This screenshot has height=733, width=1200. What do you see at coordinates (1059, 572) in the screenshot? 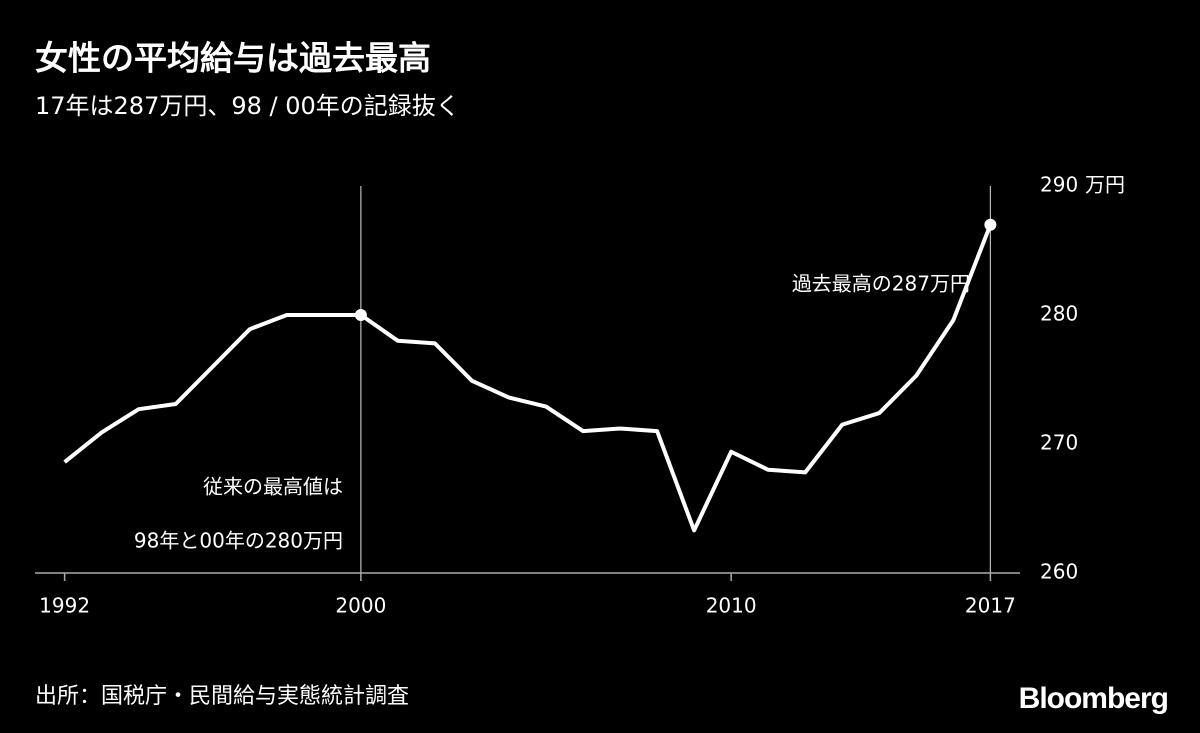
I see `y-tick-label: 260` at bounding box center [1059, 572].